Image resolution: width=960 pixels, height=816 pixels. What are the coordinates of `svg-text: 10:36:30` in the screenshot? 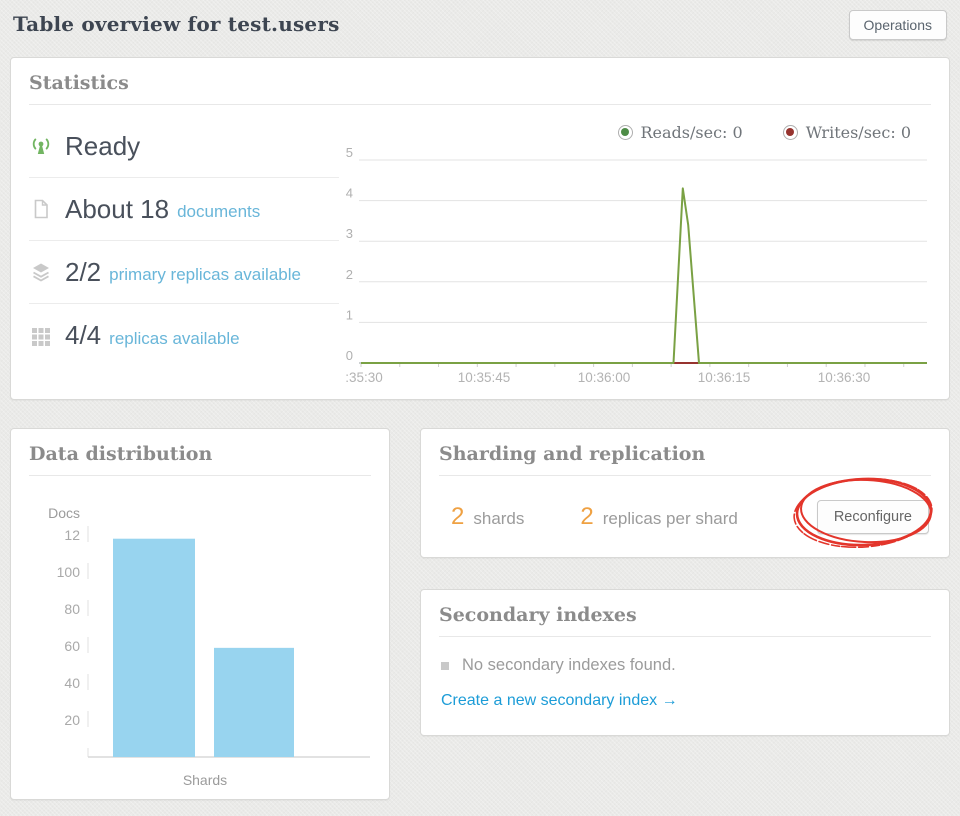 It's located at (844, 377).